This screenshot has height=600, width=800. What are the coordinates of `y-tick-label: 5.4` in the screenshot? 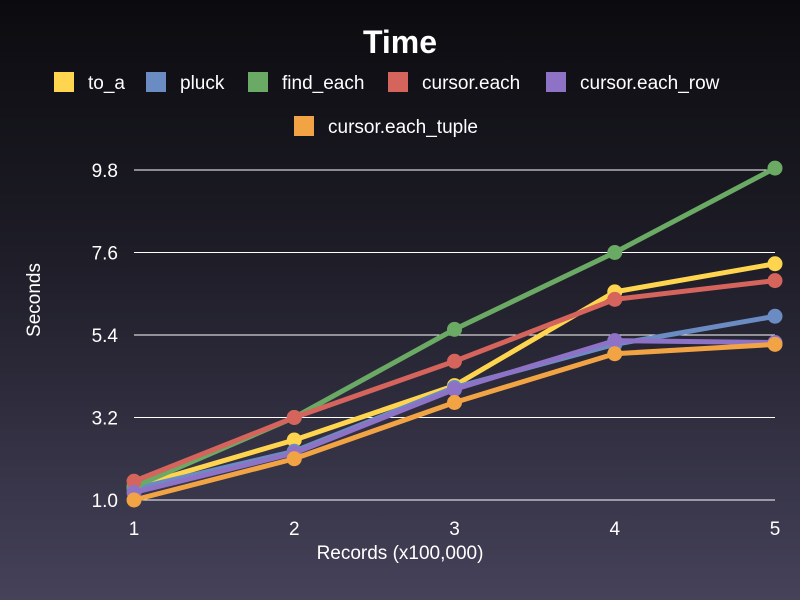 It's located at (105, 336).